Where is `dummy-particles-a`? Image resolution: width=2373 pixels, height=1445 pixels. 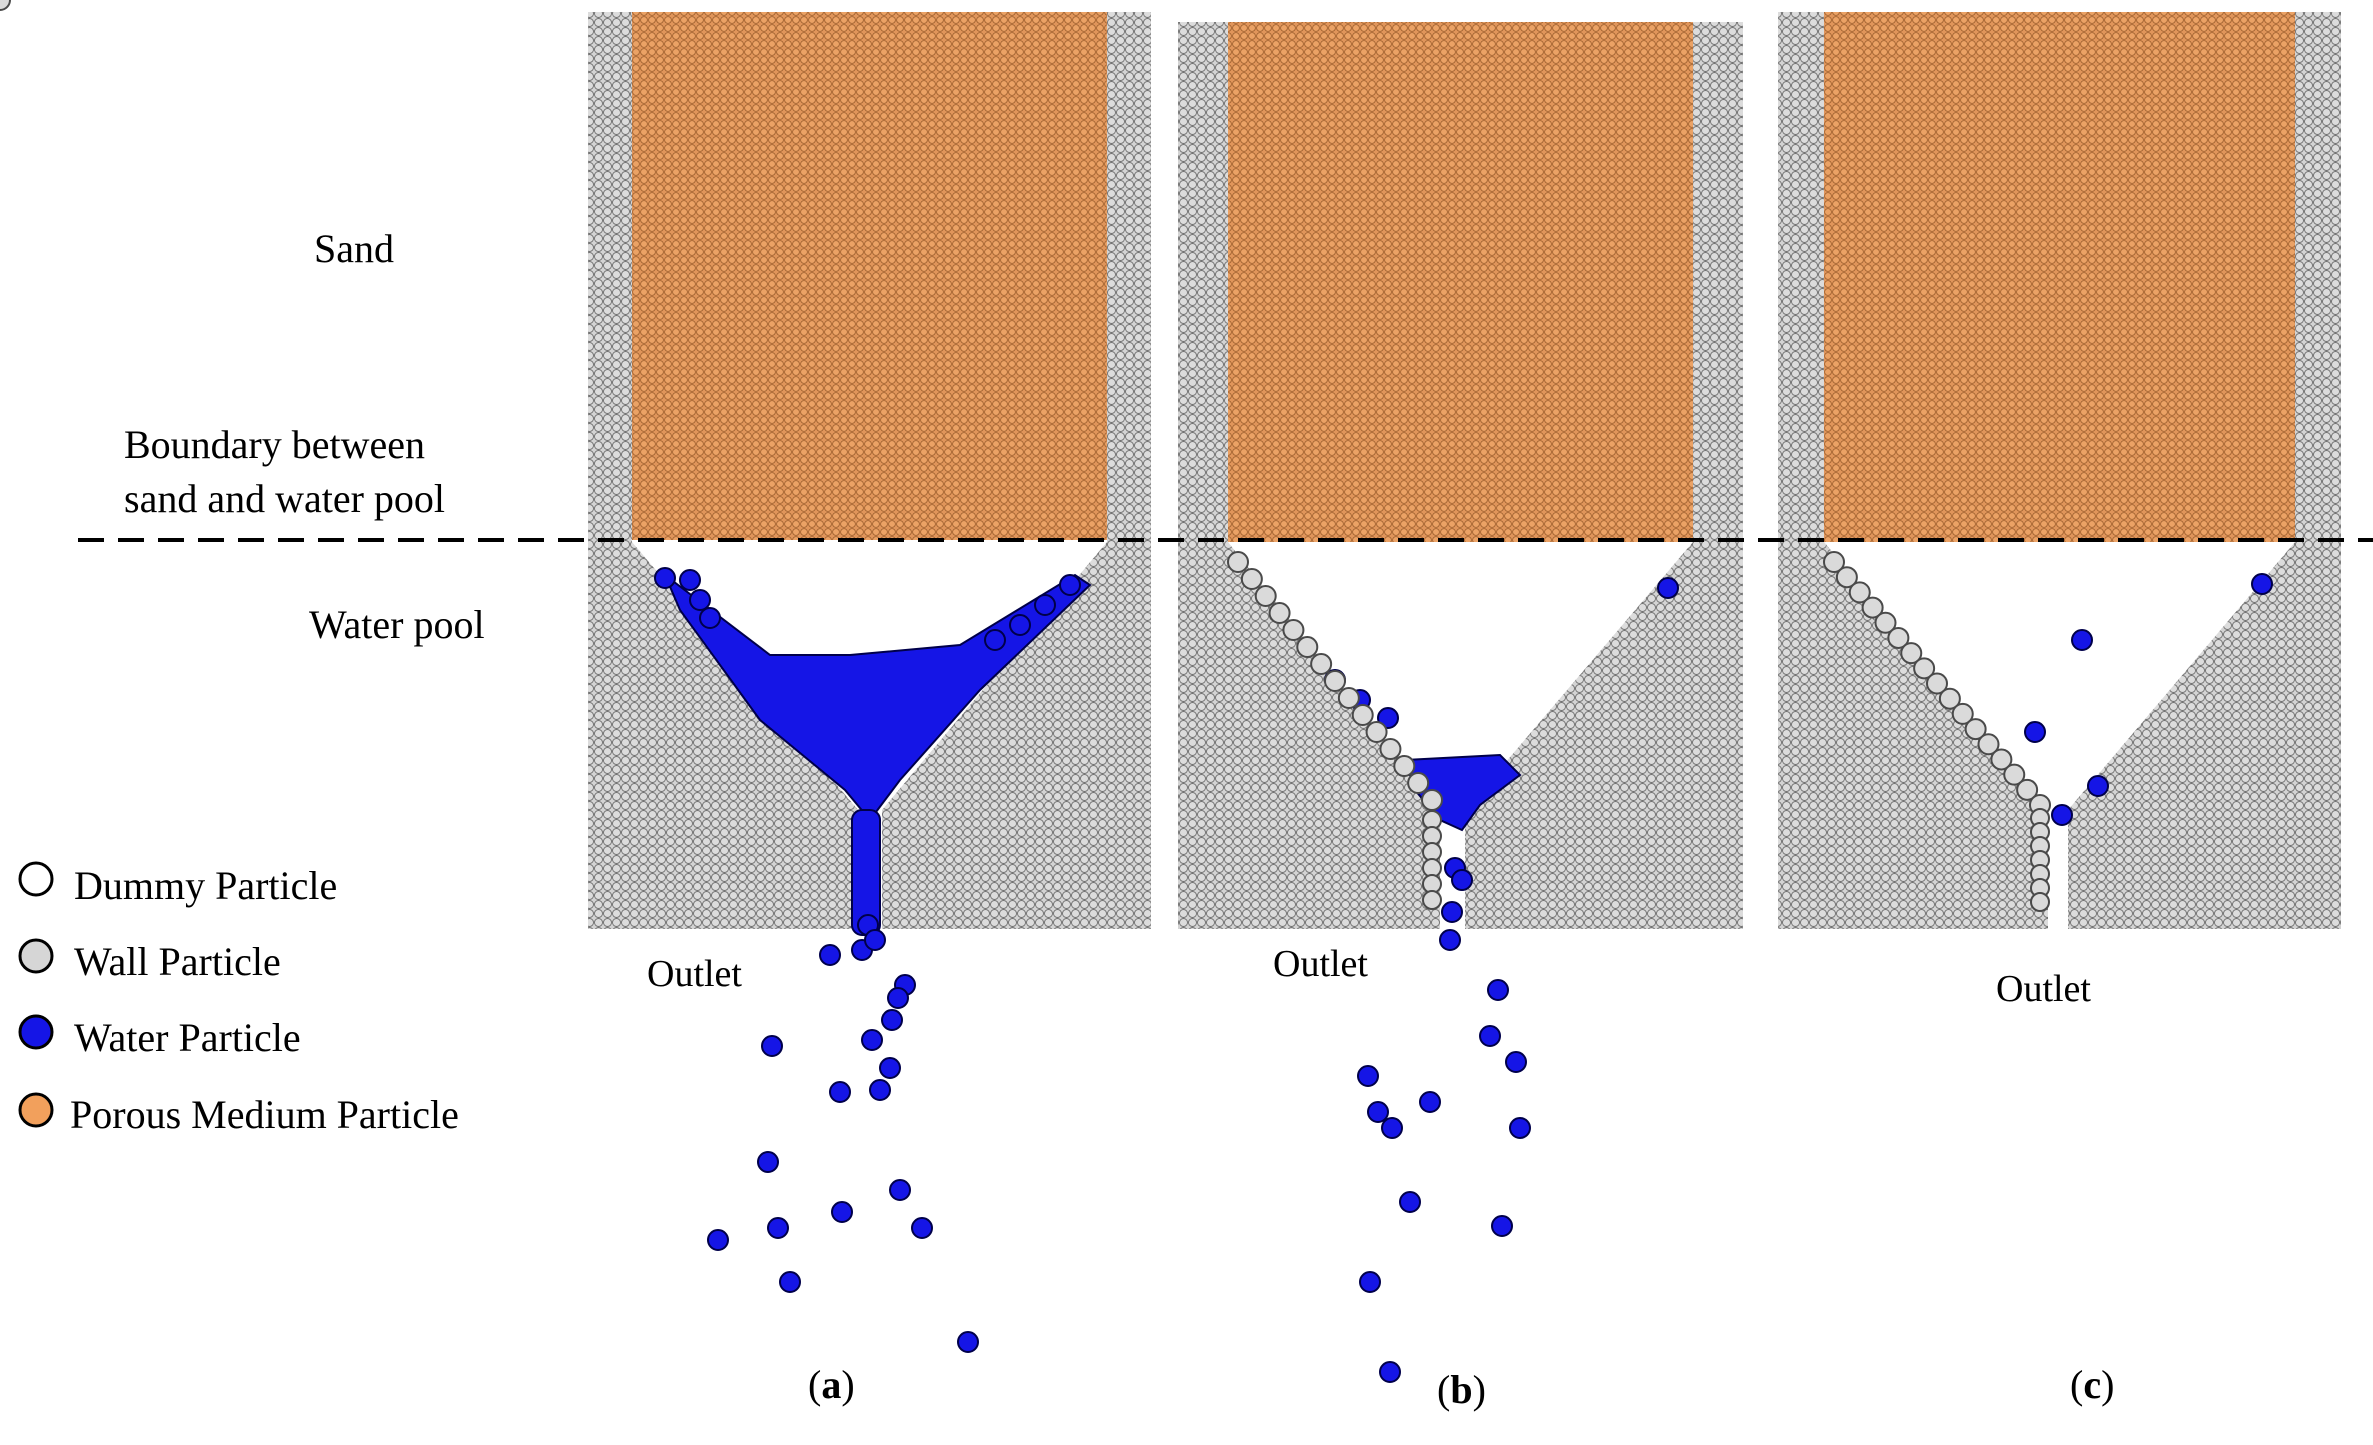
dummy-particles-a is located at coordinates (5, 5).